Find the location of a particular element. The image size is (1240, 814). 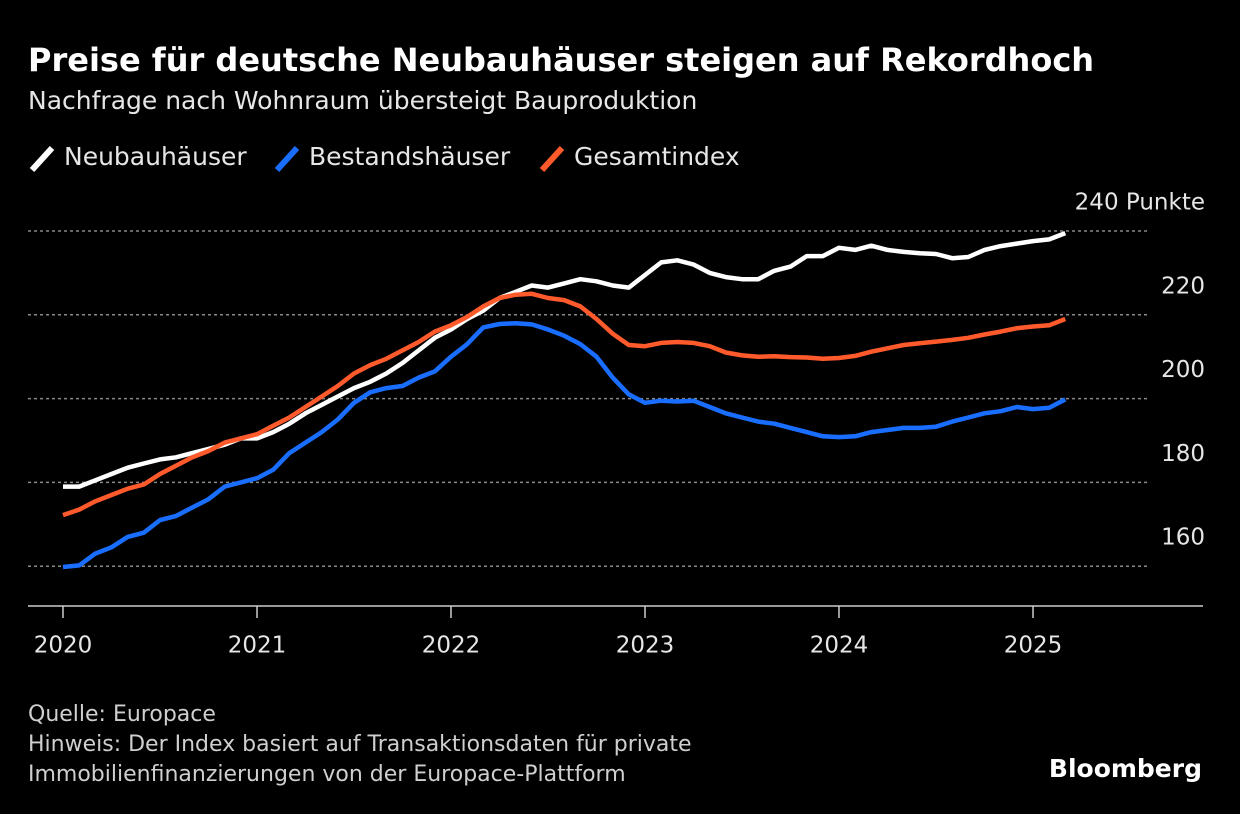

legend-label: Gesamtindex is located at coordinates (657, 156).